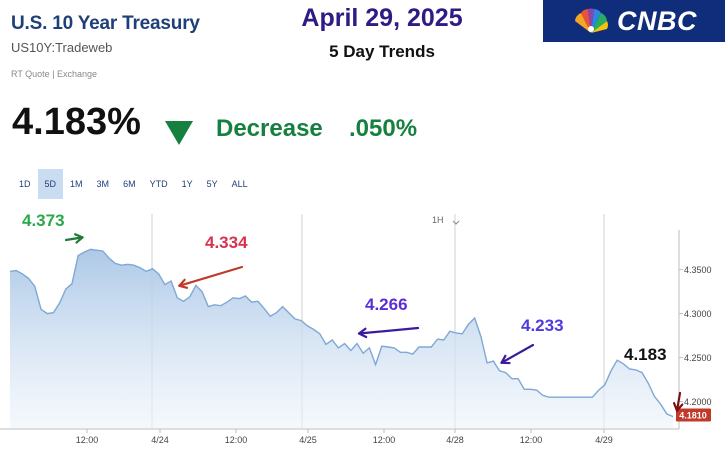  I want to click on logo-text: CNBC, so click(657, 20).